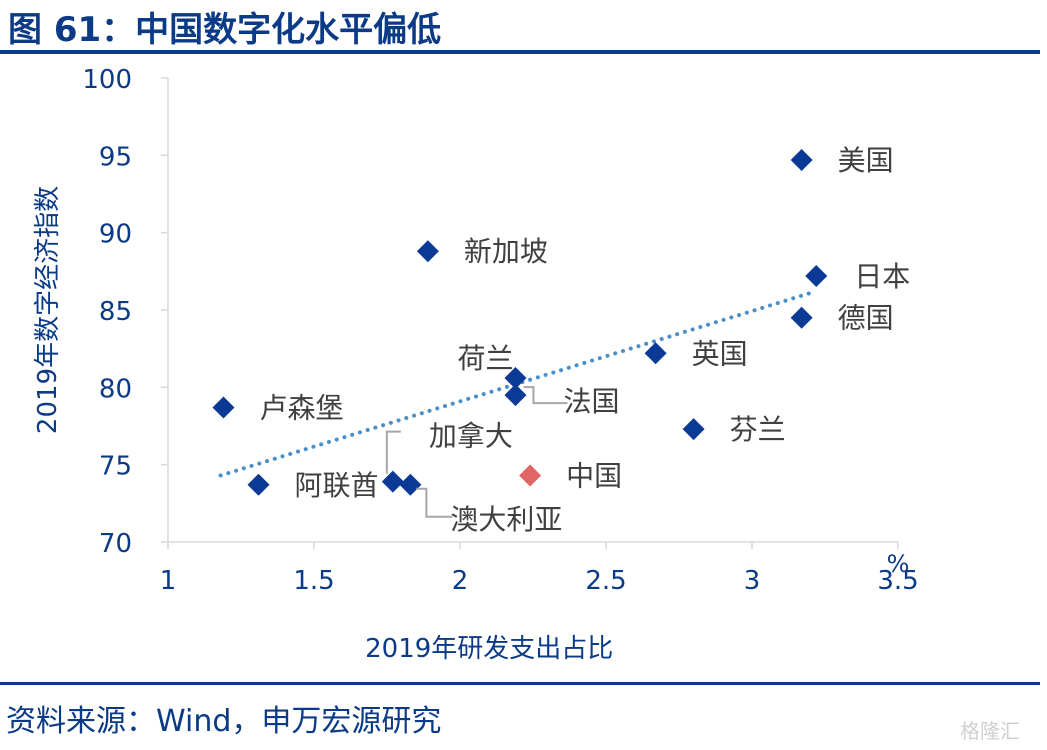 The width and height of the screenshot is (1047, 750). I want to click on point-label: 美国, so click(866, 160).